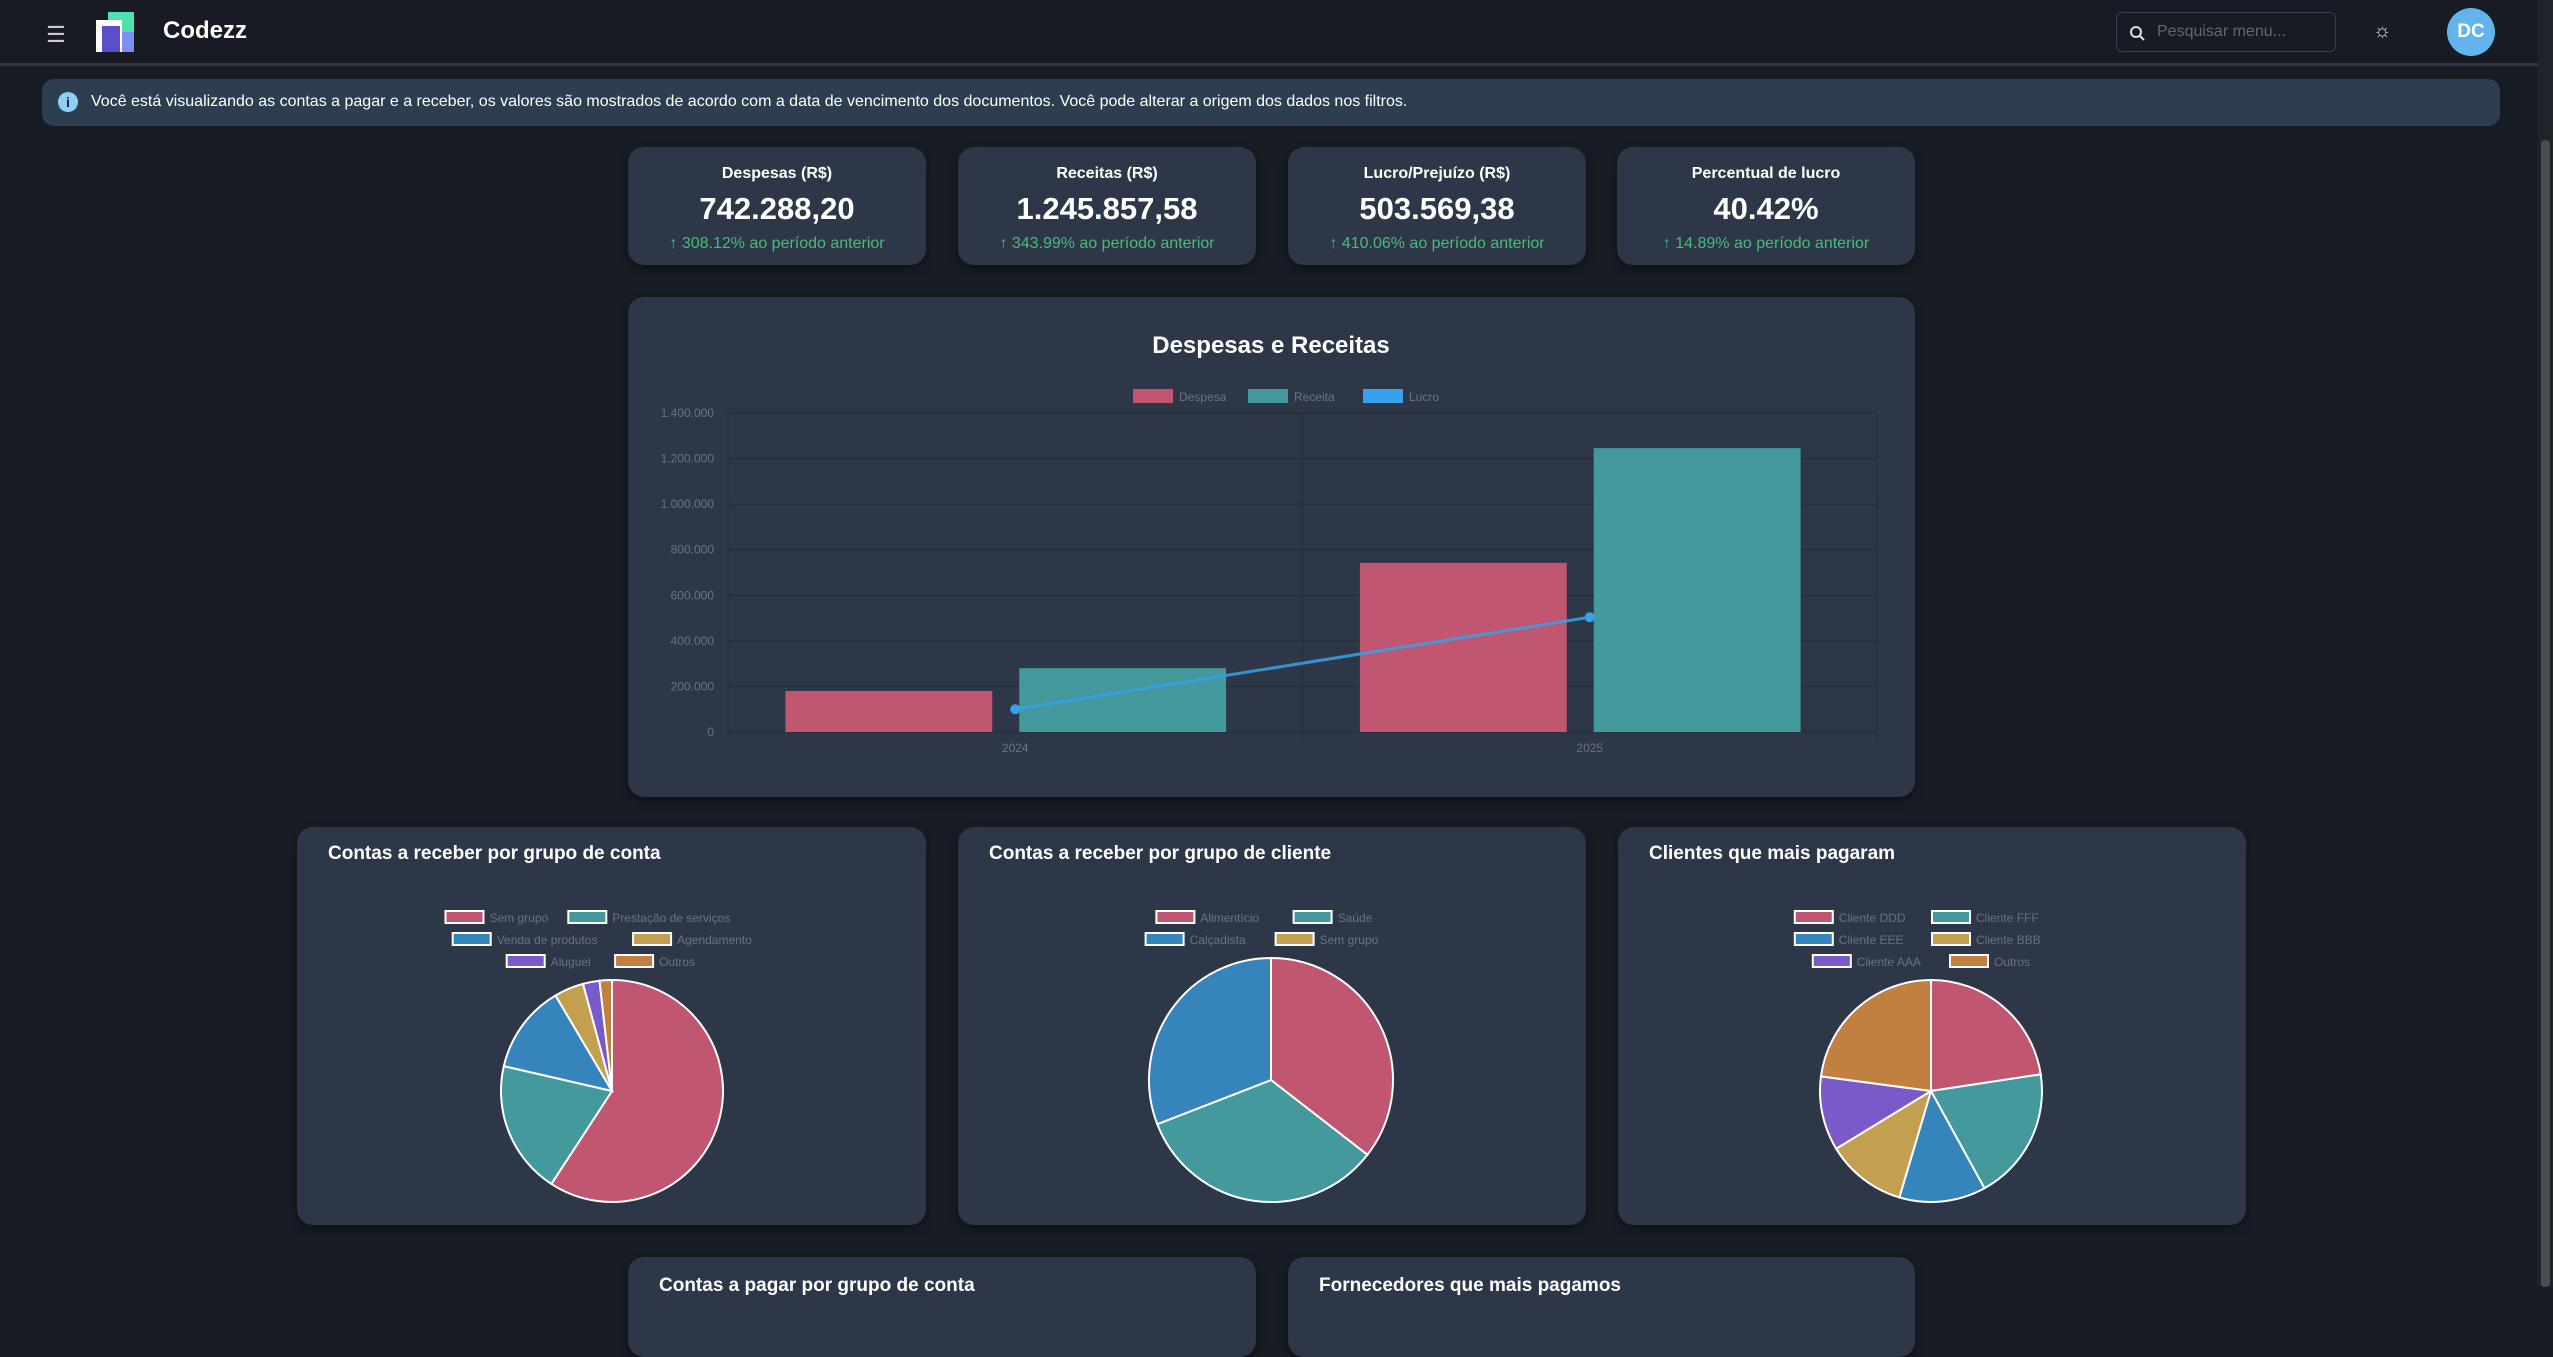 This screenshot has width=2553, height=1357. Describe the element at coordinates (1015, 748) in the screenshot. I see `x-tick-label: 2024` at that location.